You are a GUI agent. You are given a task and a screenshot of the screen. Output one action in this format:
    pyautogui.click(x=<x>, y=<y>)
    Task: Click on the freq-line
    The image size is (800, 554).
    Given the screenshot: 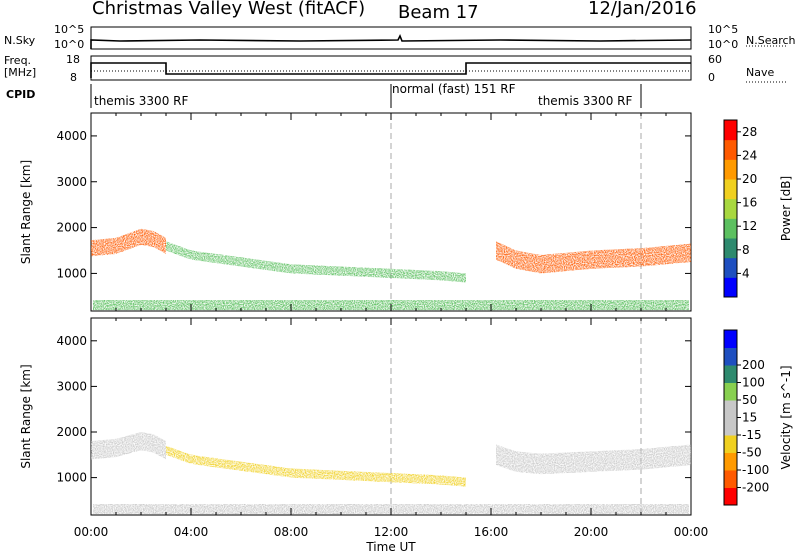 What is the action you would take?
    pyautogui.click(x=390, y=70)
    